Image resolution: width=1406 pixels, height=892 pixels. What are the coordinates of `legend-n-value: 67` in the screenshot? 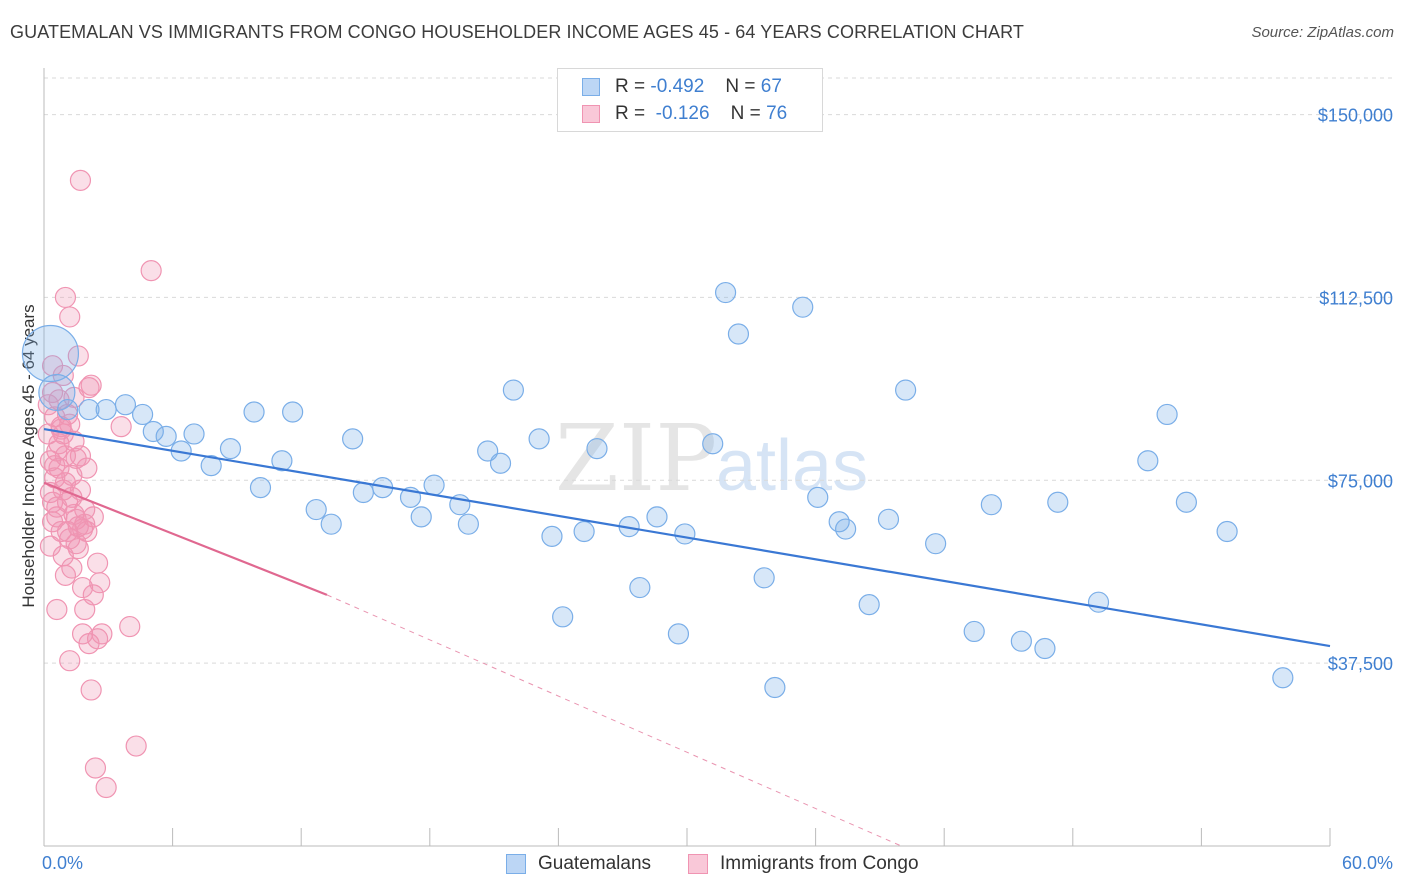 It's located at (771, 86).